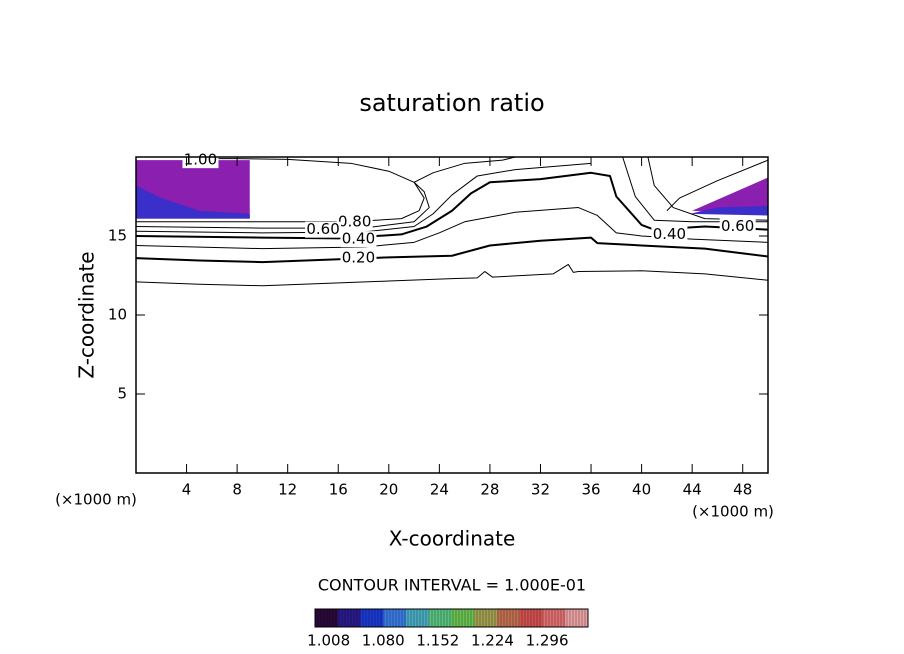  I want to click on x-tick-label: 36, so click(590, 490).